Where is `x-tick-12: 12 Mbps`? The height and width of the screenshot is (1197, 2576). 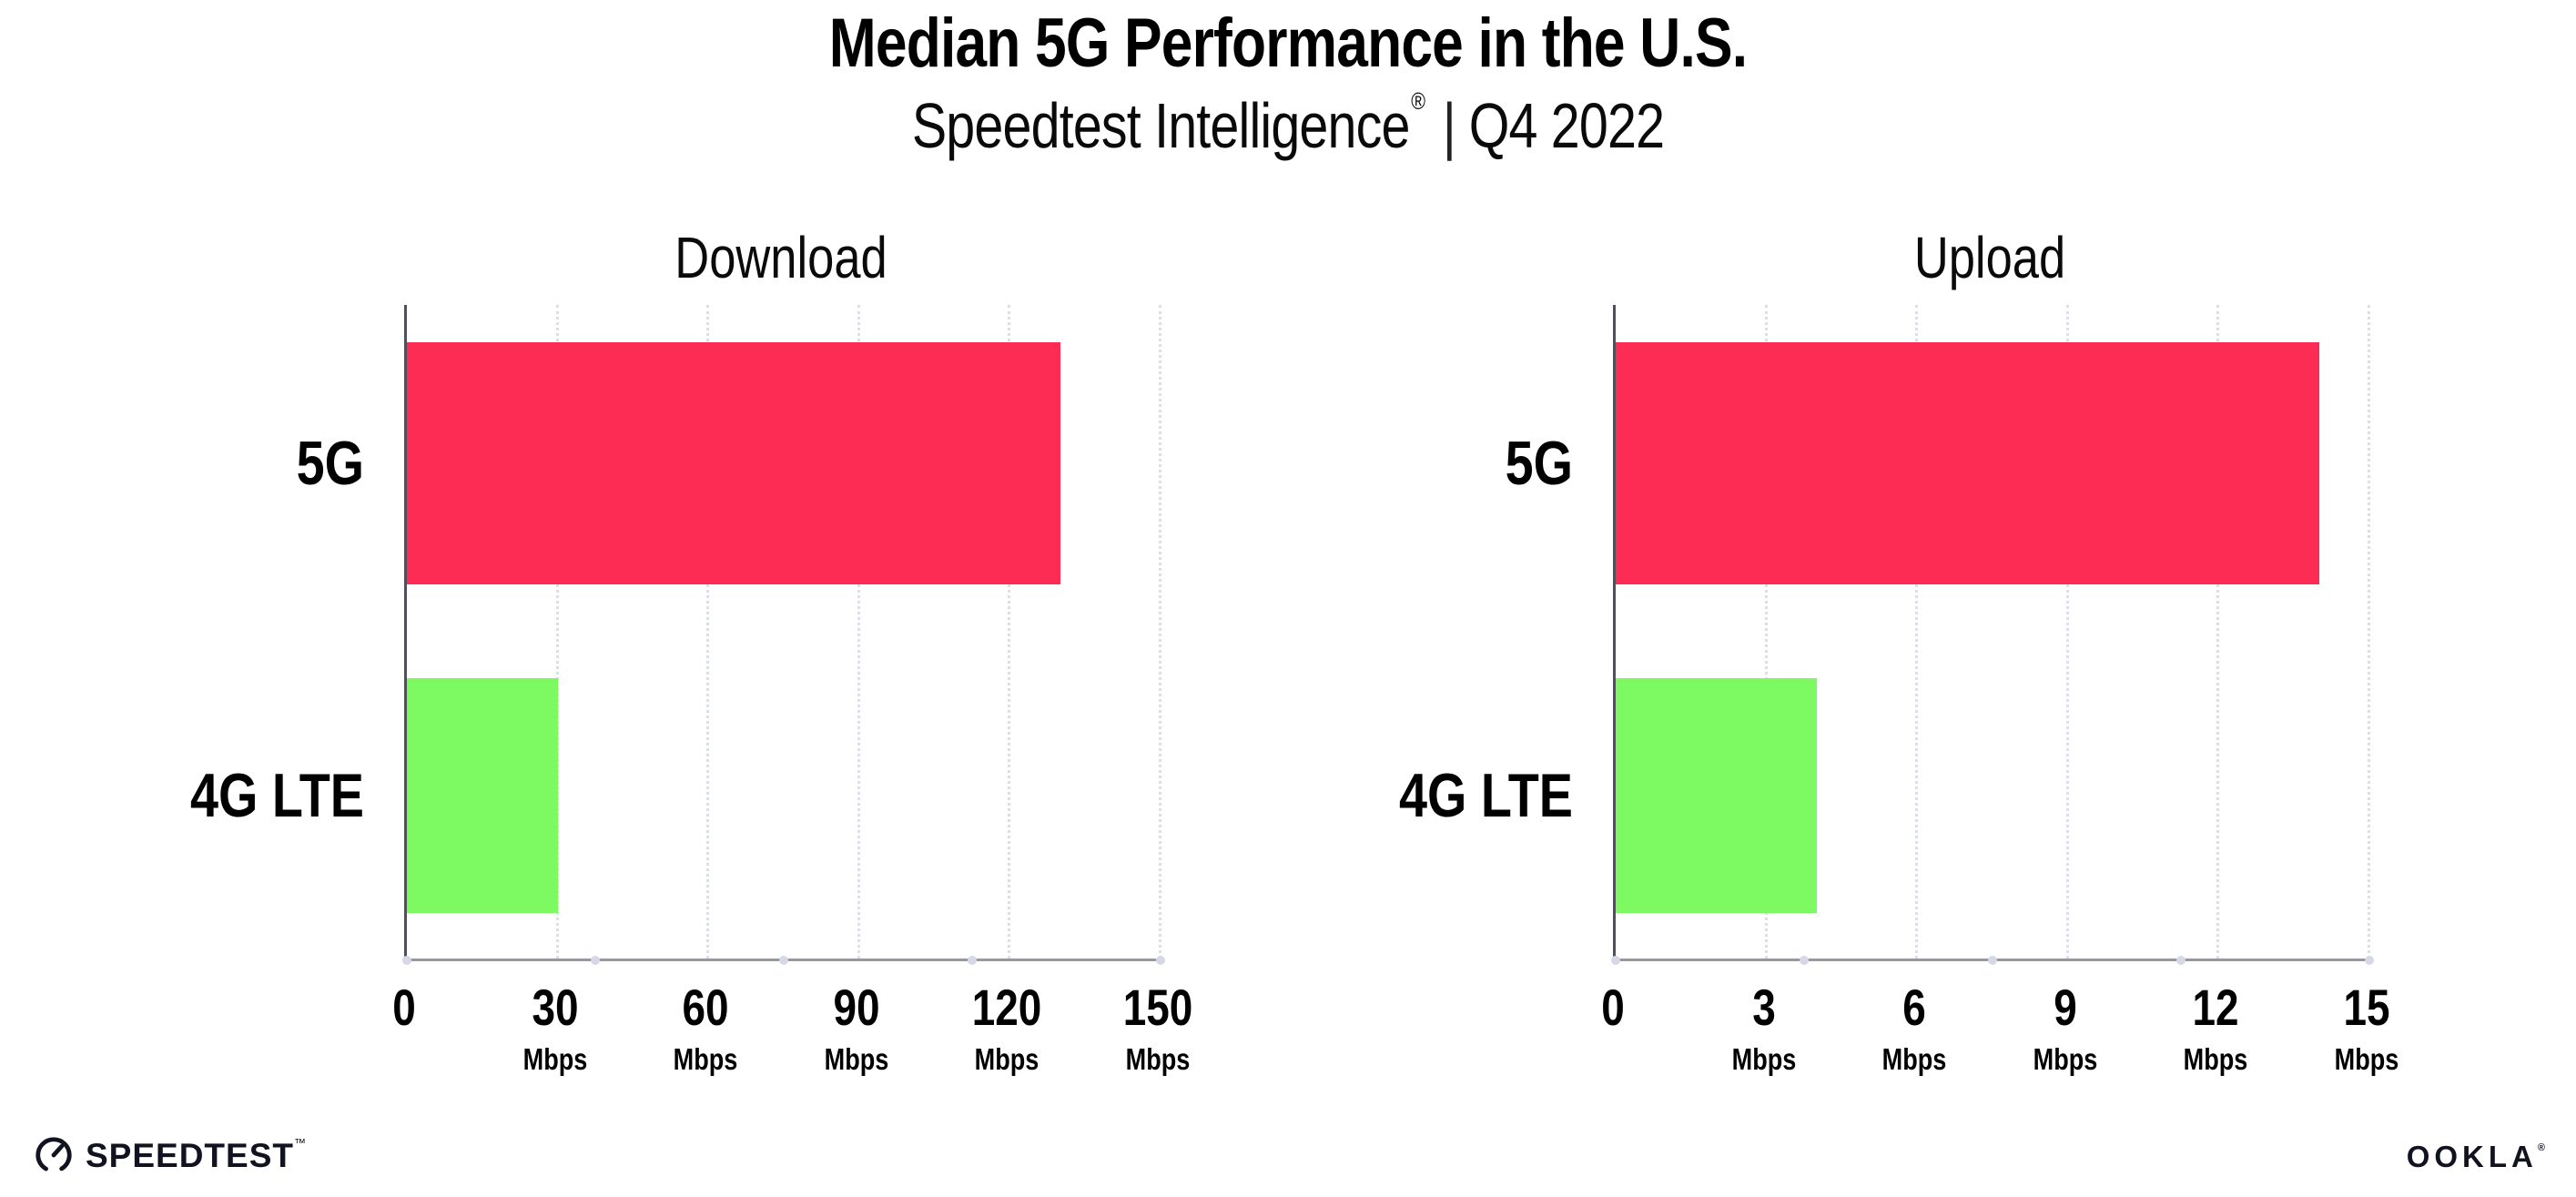
x-tick-12: 12 Mbps is located at coordinates (2215, 1028).